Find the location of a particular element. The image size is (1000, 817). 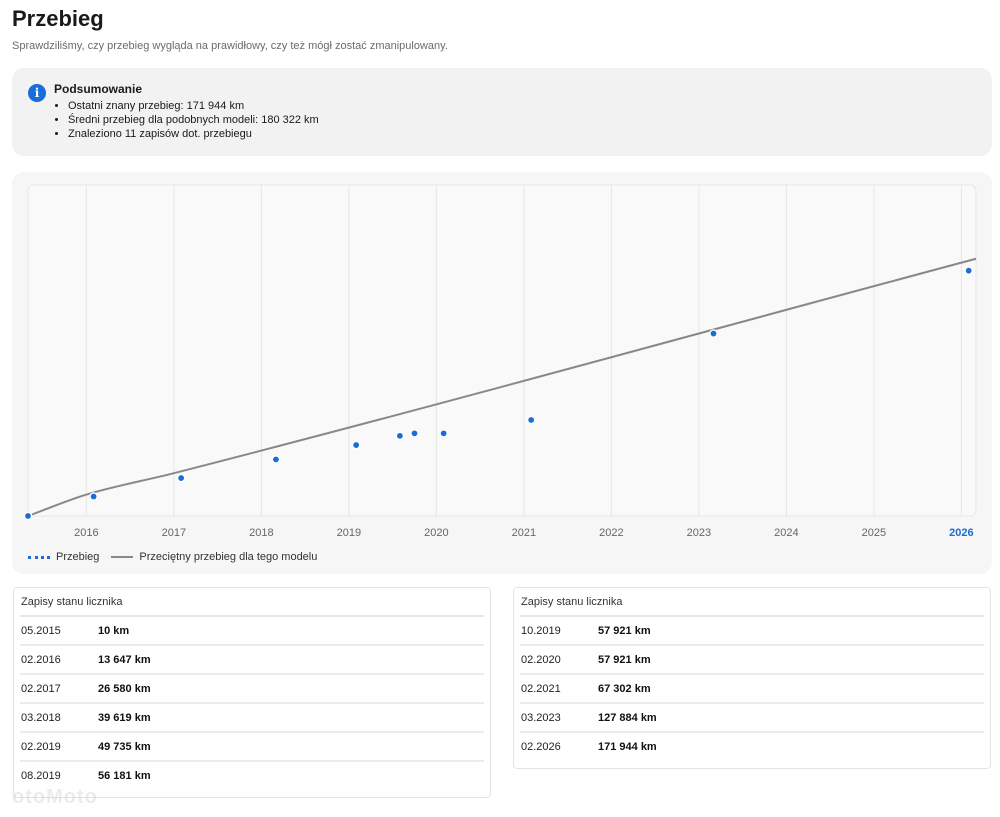

record-date: 03.2023 is located at coordinates (541, 718).